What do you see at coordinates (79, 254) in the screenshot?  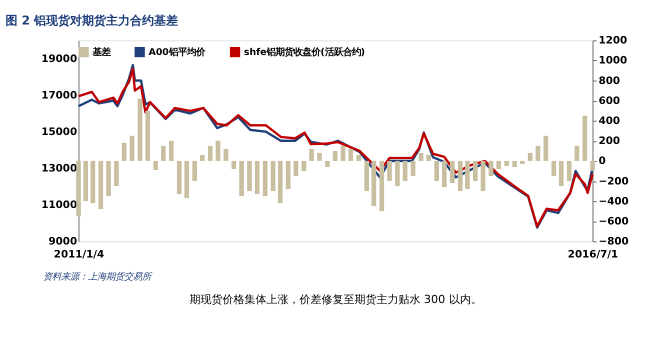 I see `x-tick-label: 2011/1/4` at bounding box center [79, 254].